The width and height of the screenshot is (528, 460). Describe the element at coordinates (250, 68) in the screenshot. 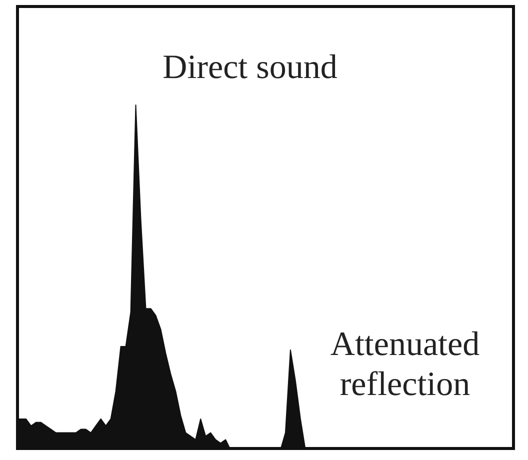

I see `text: Direct sound` at that location.